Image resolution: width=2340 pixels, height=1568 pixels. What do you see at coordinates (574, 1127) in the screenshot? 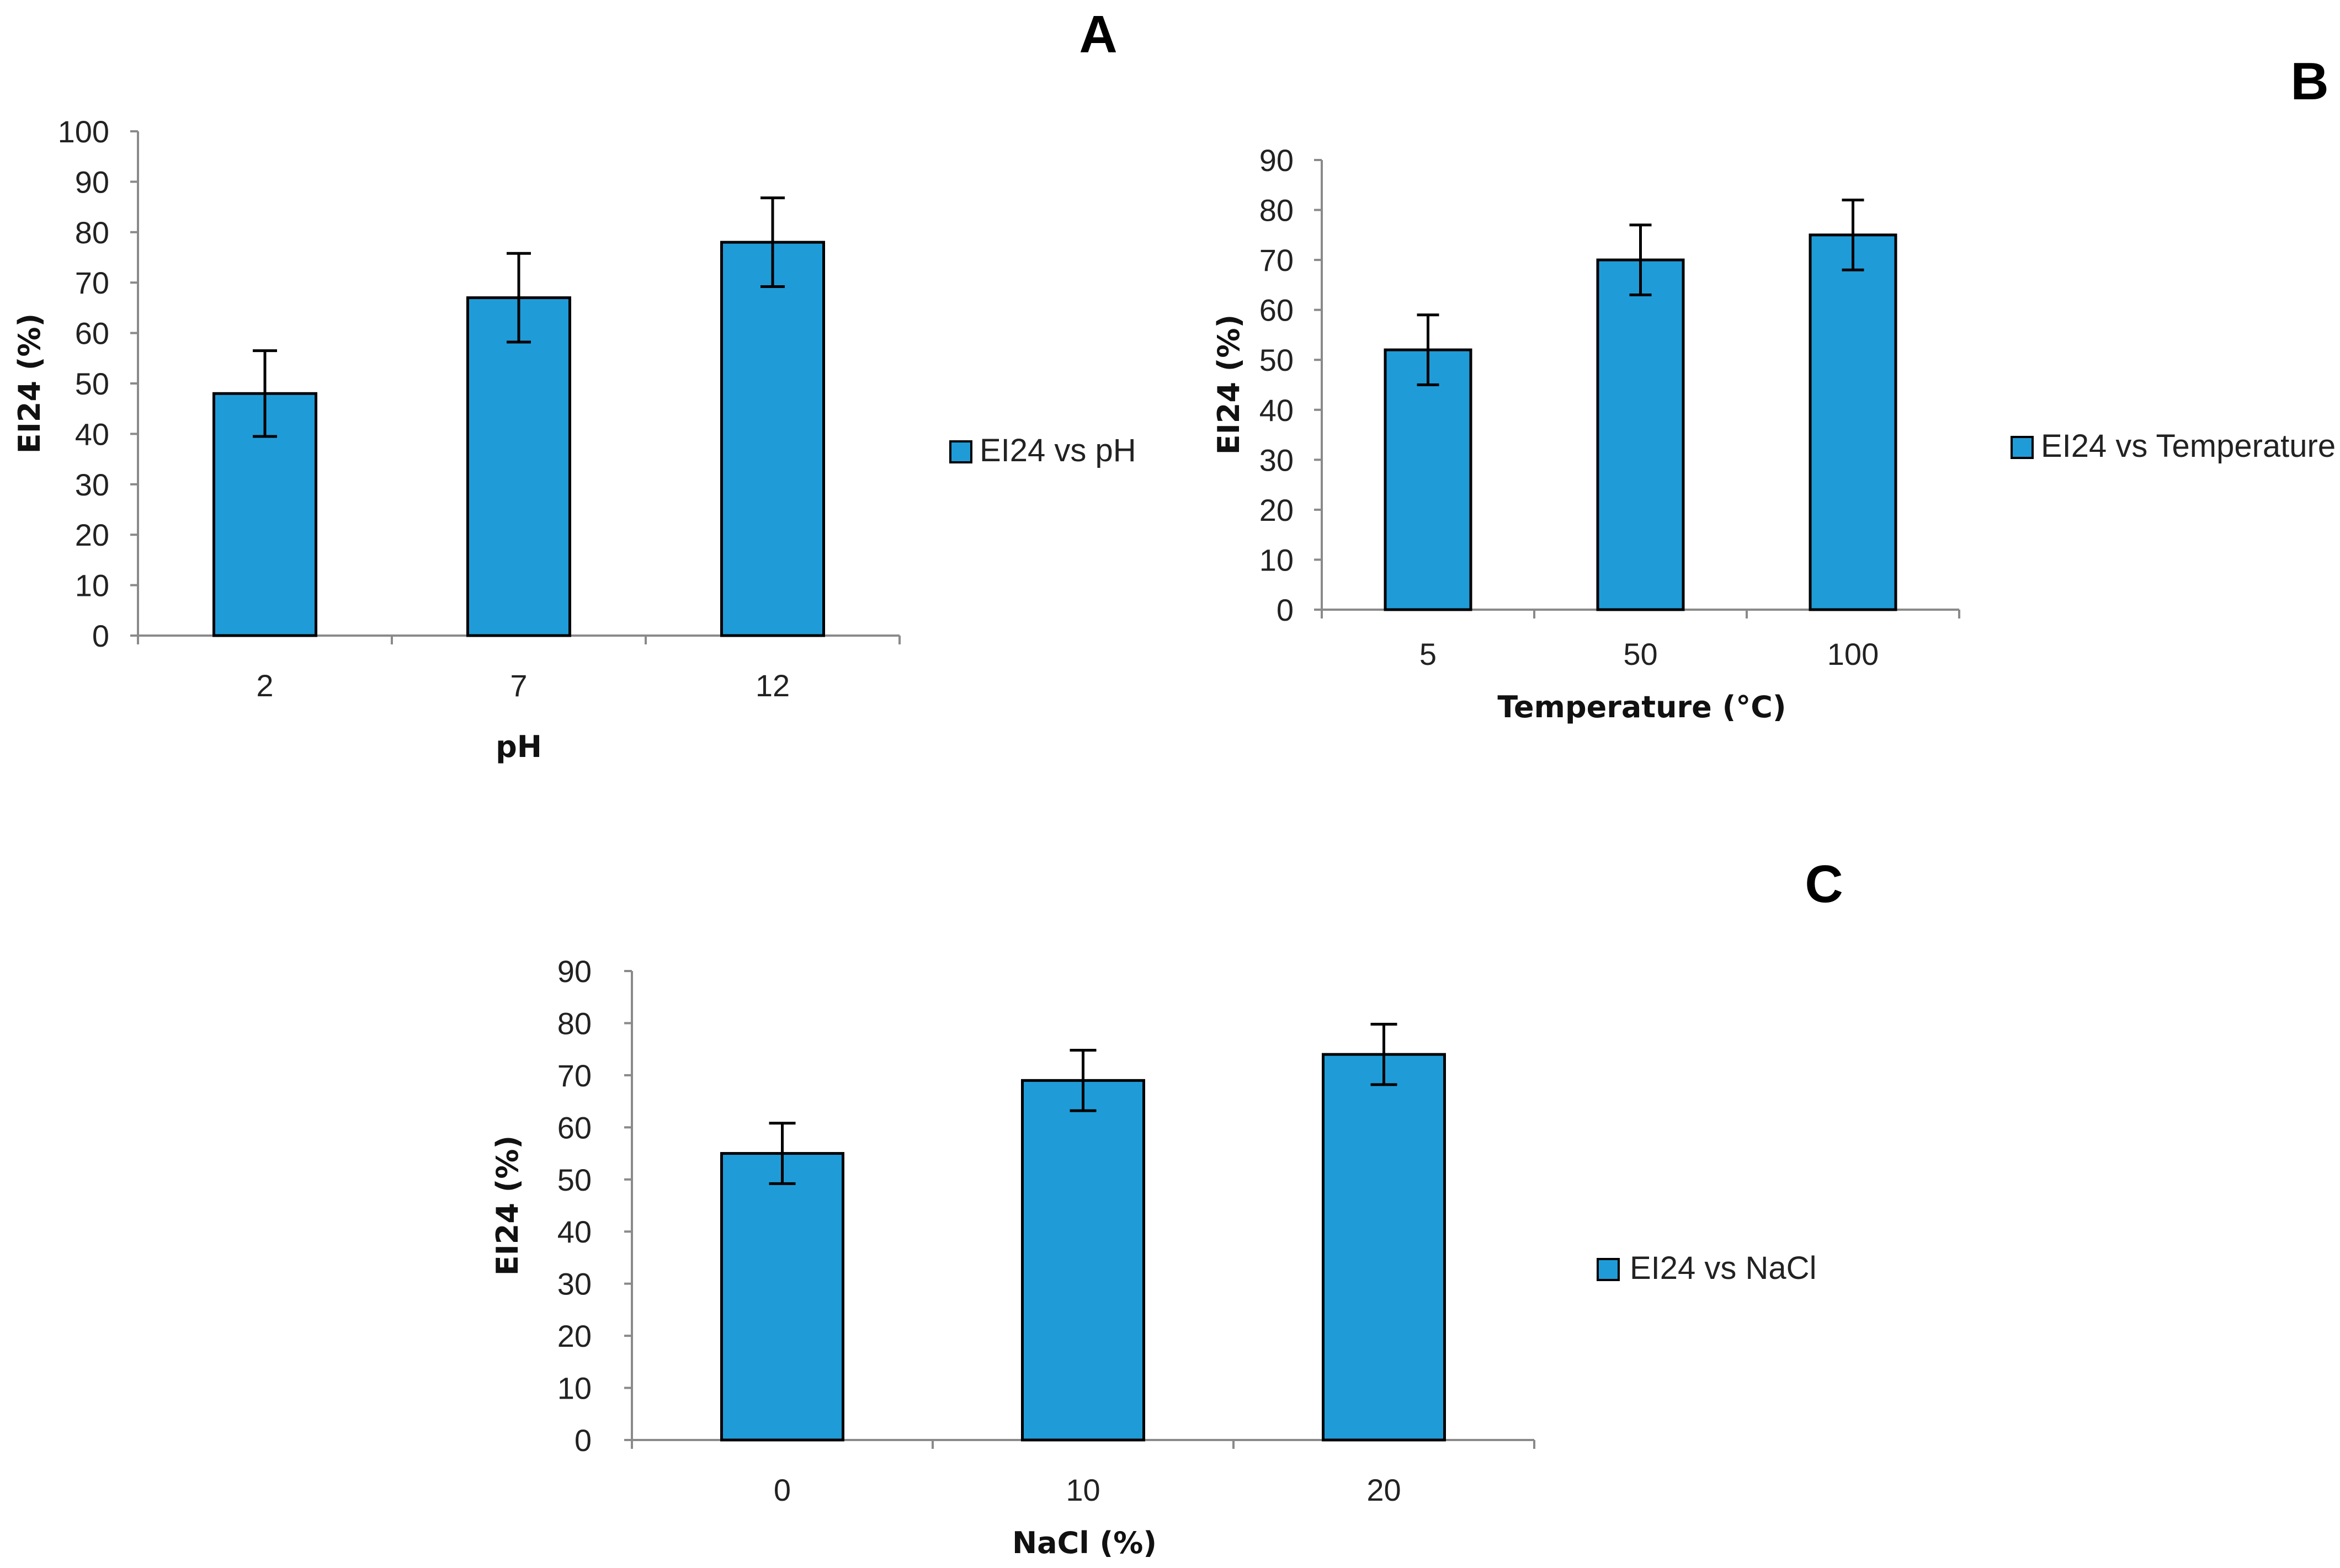
I see `y-tick-label-c: 60` at bounding box center [574, 1127].